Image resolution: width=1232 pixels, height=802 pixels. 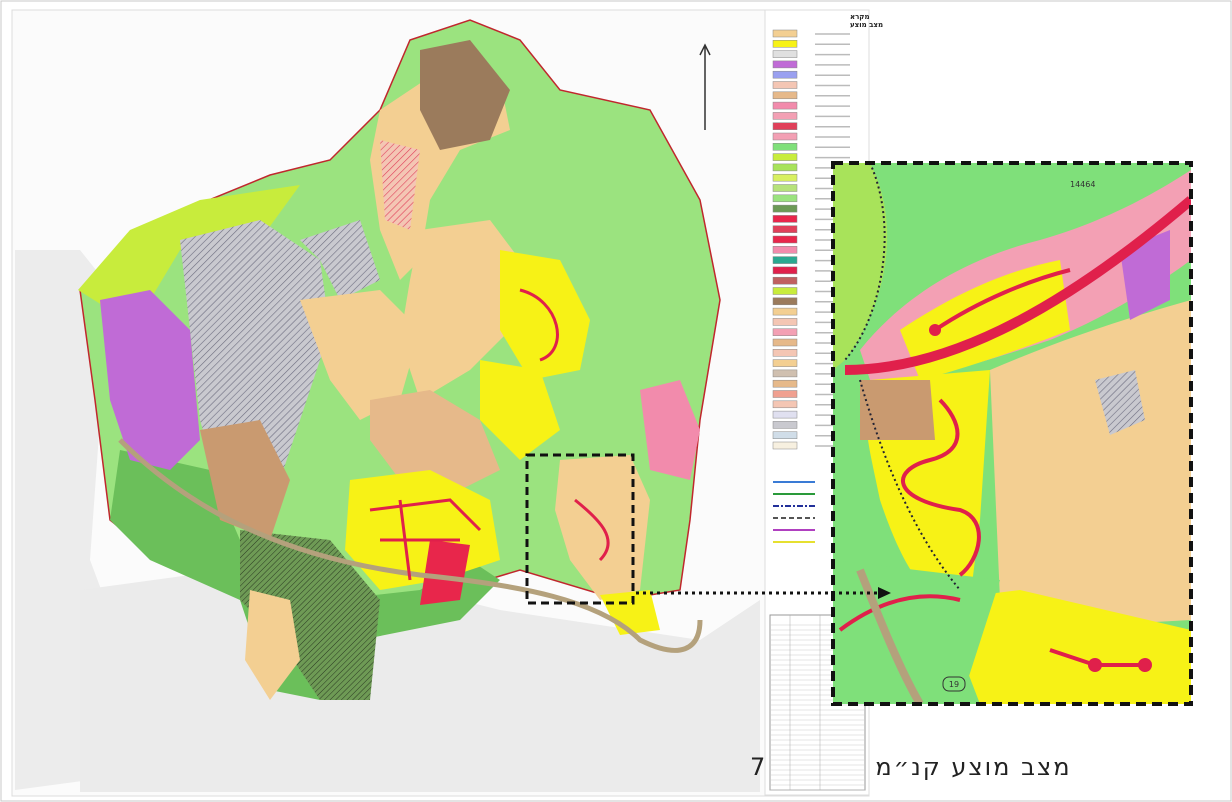 I want to click on legend-swatches, so click(x=811, y=286).